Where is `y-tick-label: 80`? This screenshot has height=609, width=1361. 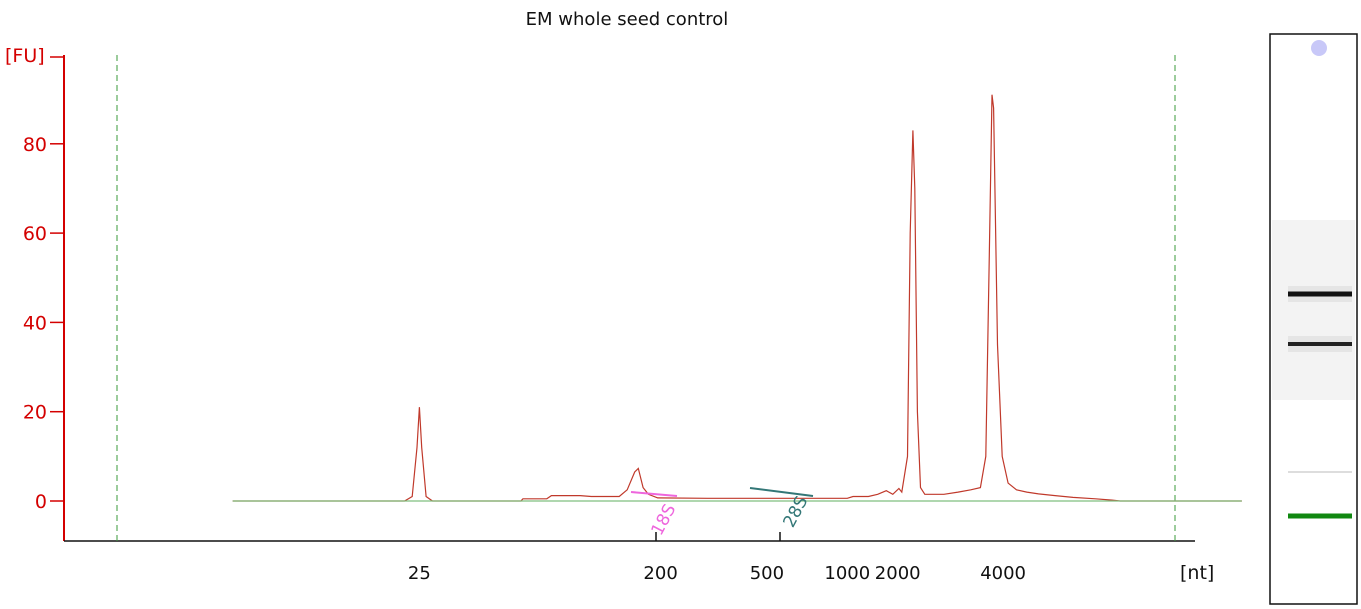 y-tick-label: 80 is located at coordinates (35, 145).